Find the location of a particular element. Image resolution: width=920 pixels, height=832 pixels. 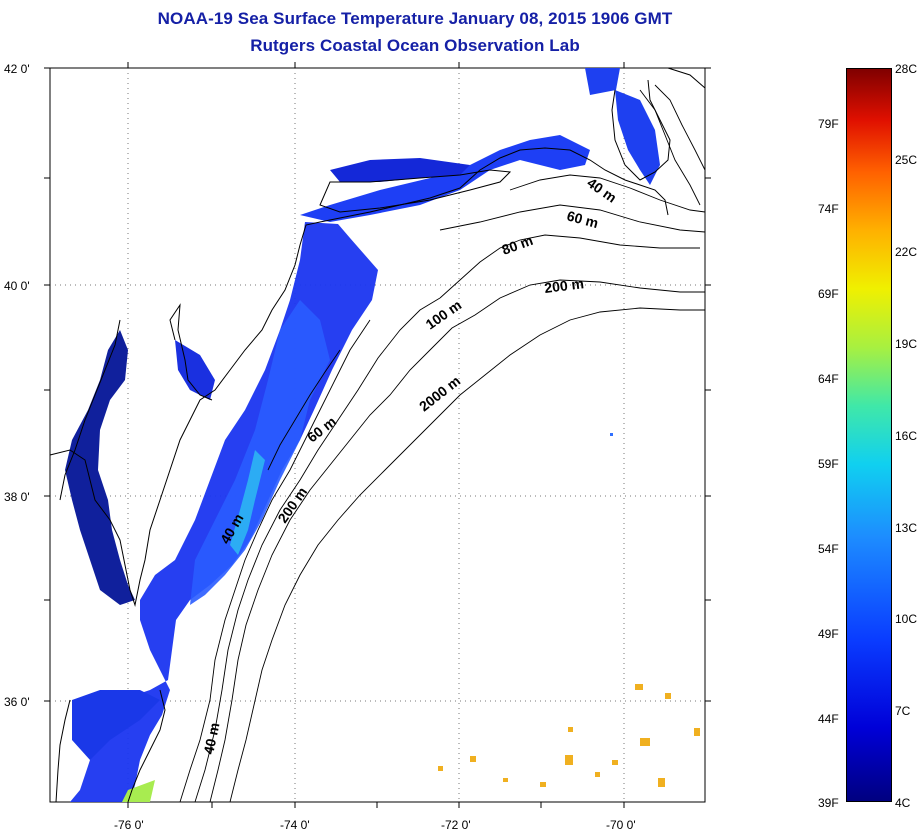

isobath-60m-north is located at coordinates (572, 218).